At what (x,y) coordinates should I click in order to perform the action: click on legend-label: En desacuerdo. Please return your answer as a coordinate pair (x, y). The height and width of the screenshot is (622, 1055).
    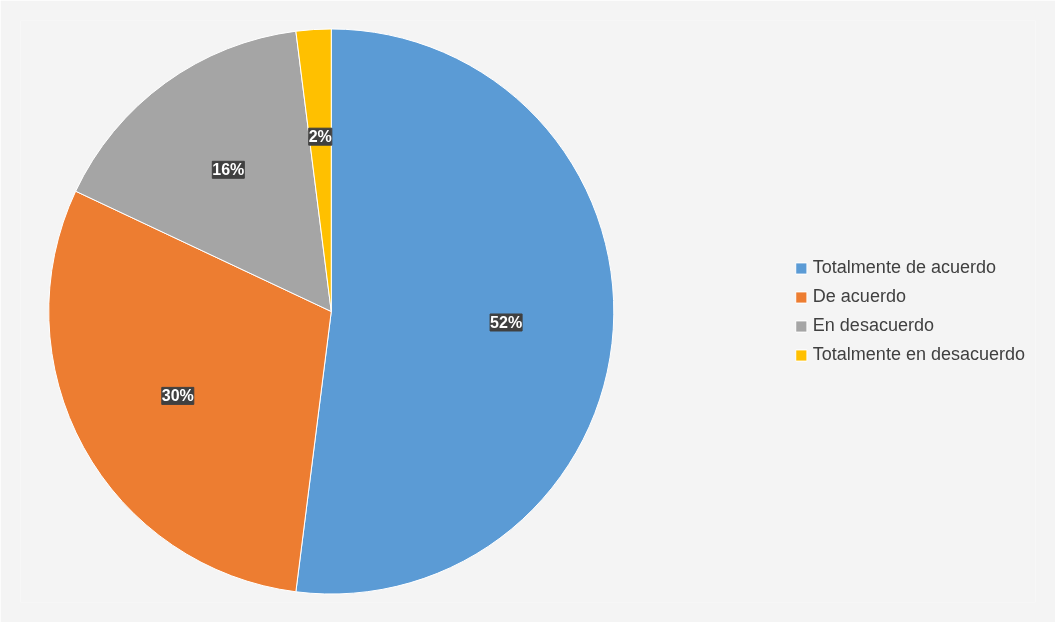
    Looking at the image, I should click on (873, 325).